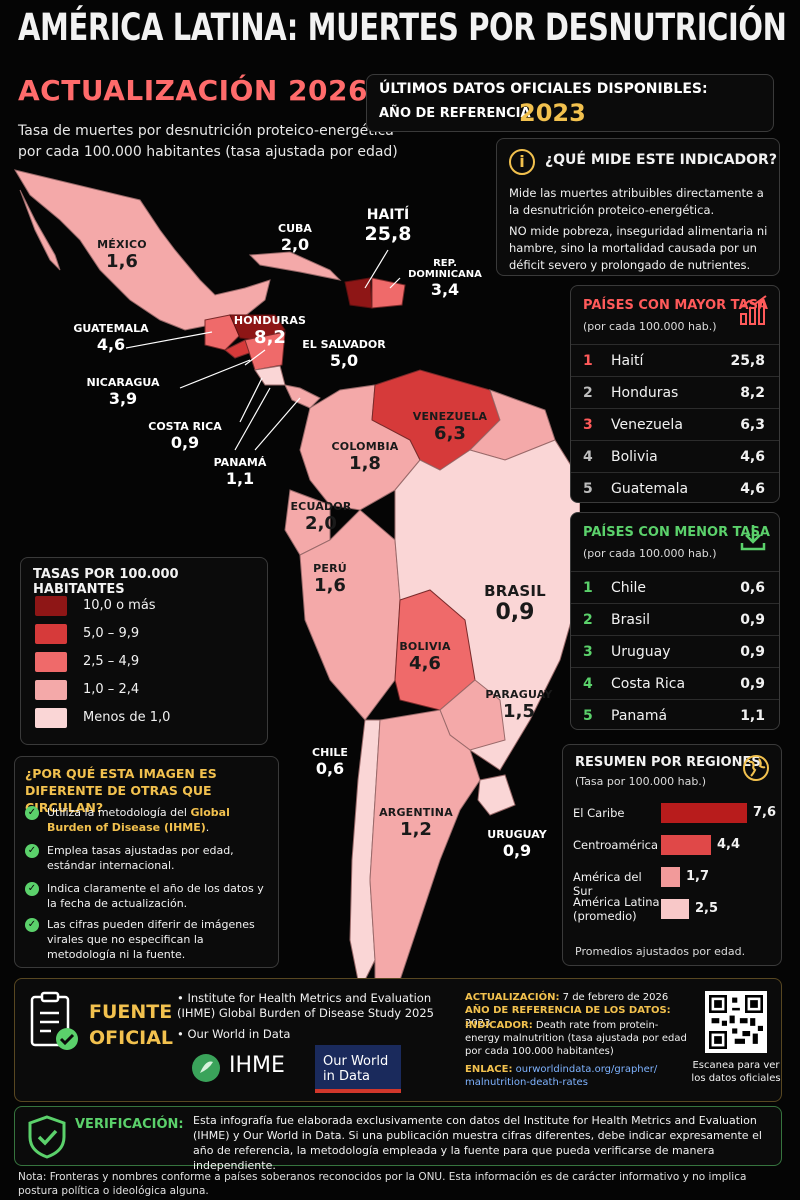  Describe the element at coordinates (641, 652) in the screenshot. I see `rank-country: Uruguay` at that location.